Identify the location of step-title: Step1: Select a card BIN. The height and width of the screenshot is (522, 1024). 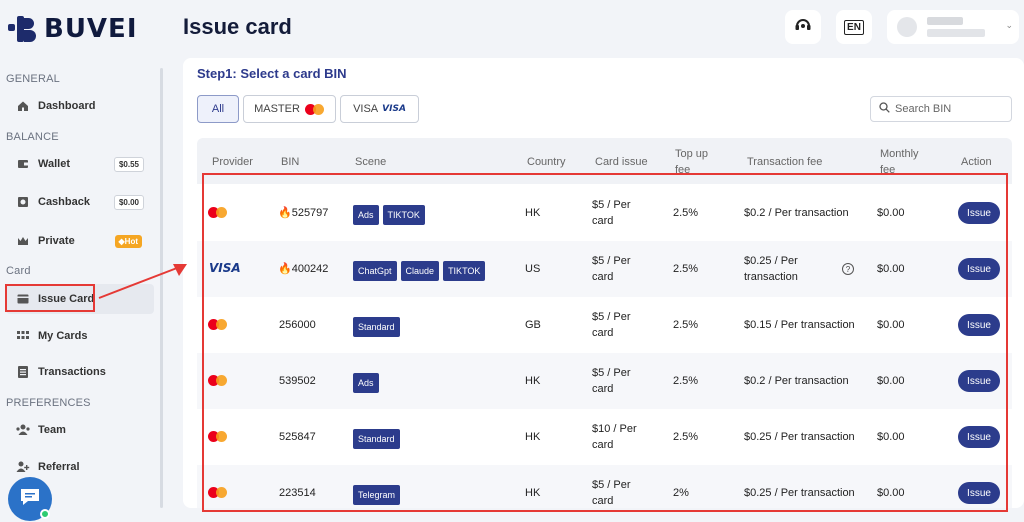
(272, 73).